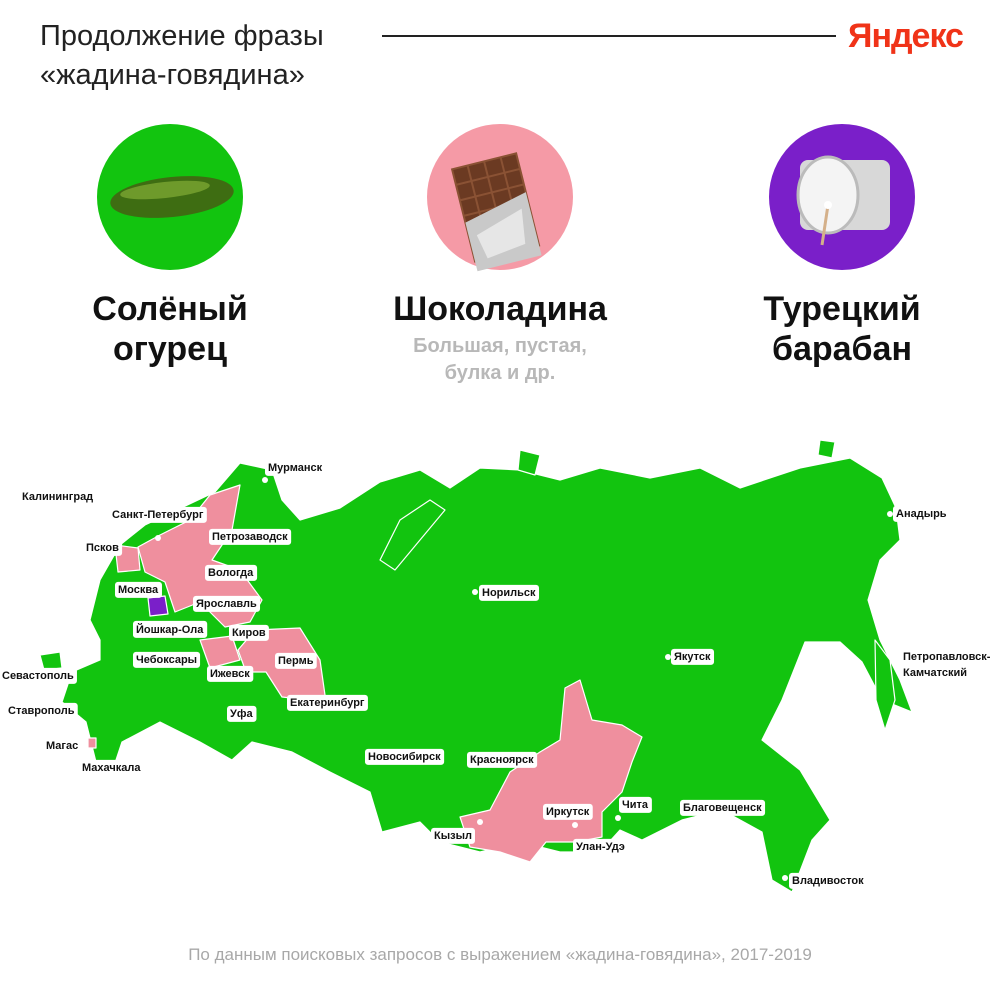 This screenshot has height=1000, width=1000. I want to click on item-note: Большая, пустая,, so click(500, 346).